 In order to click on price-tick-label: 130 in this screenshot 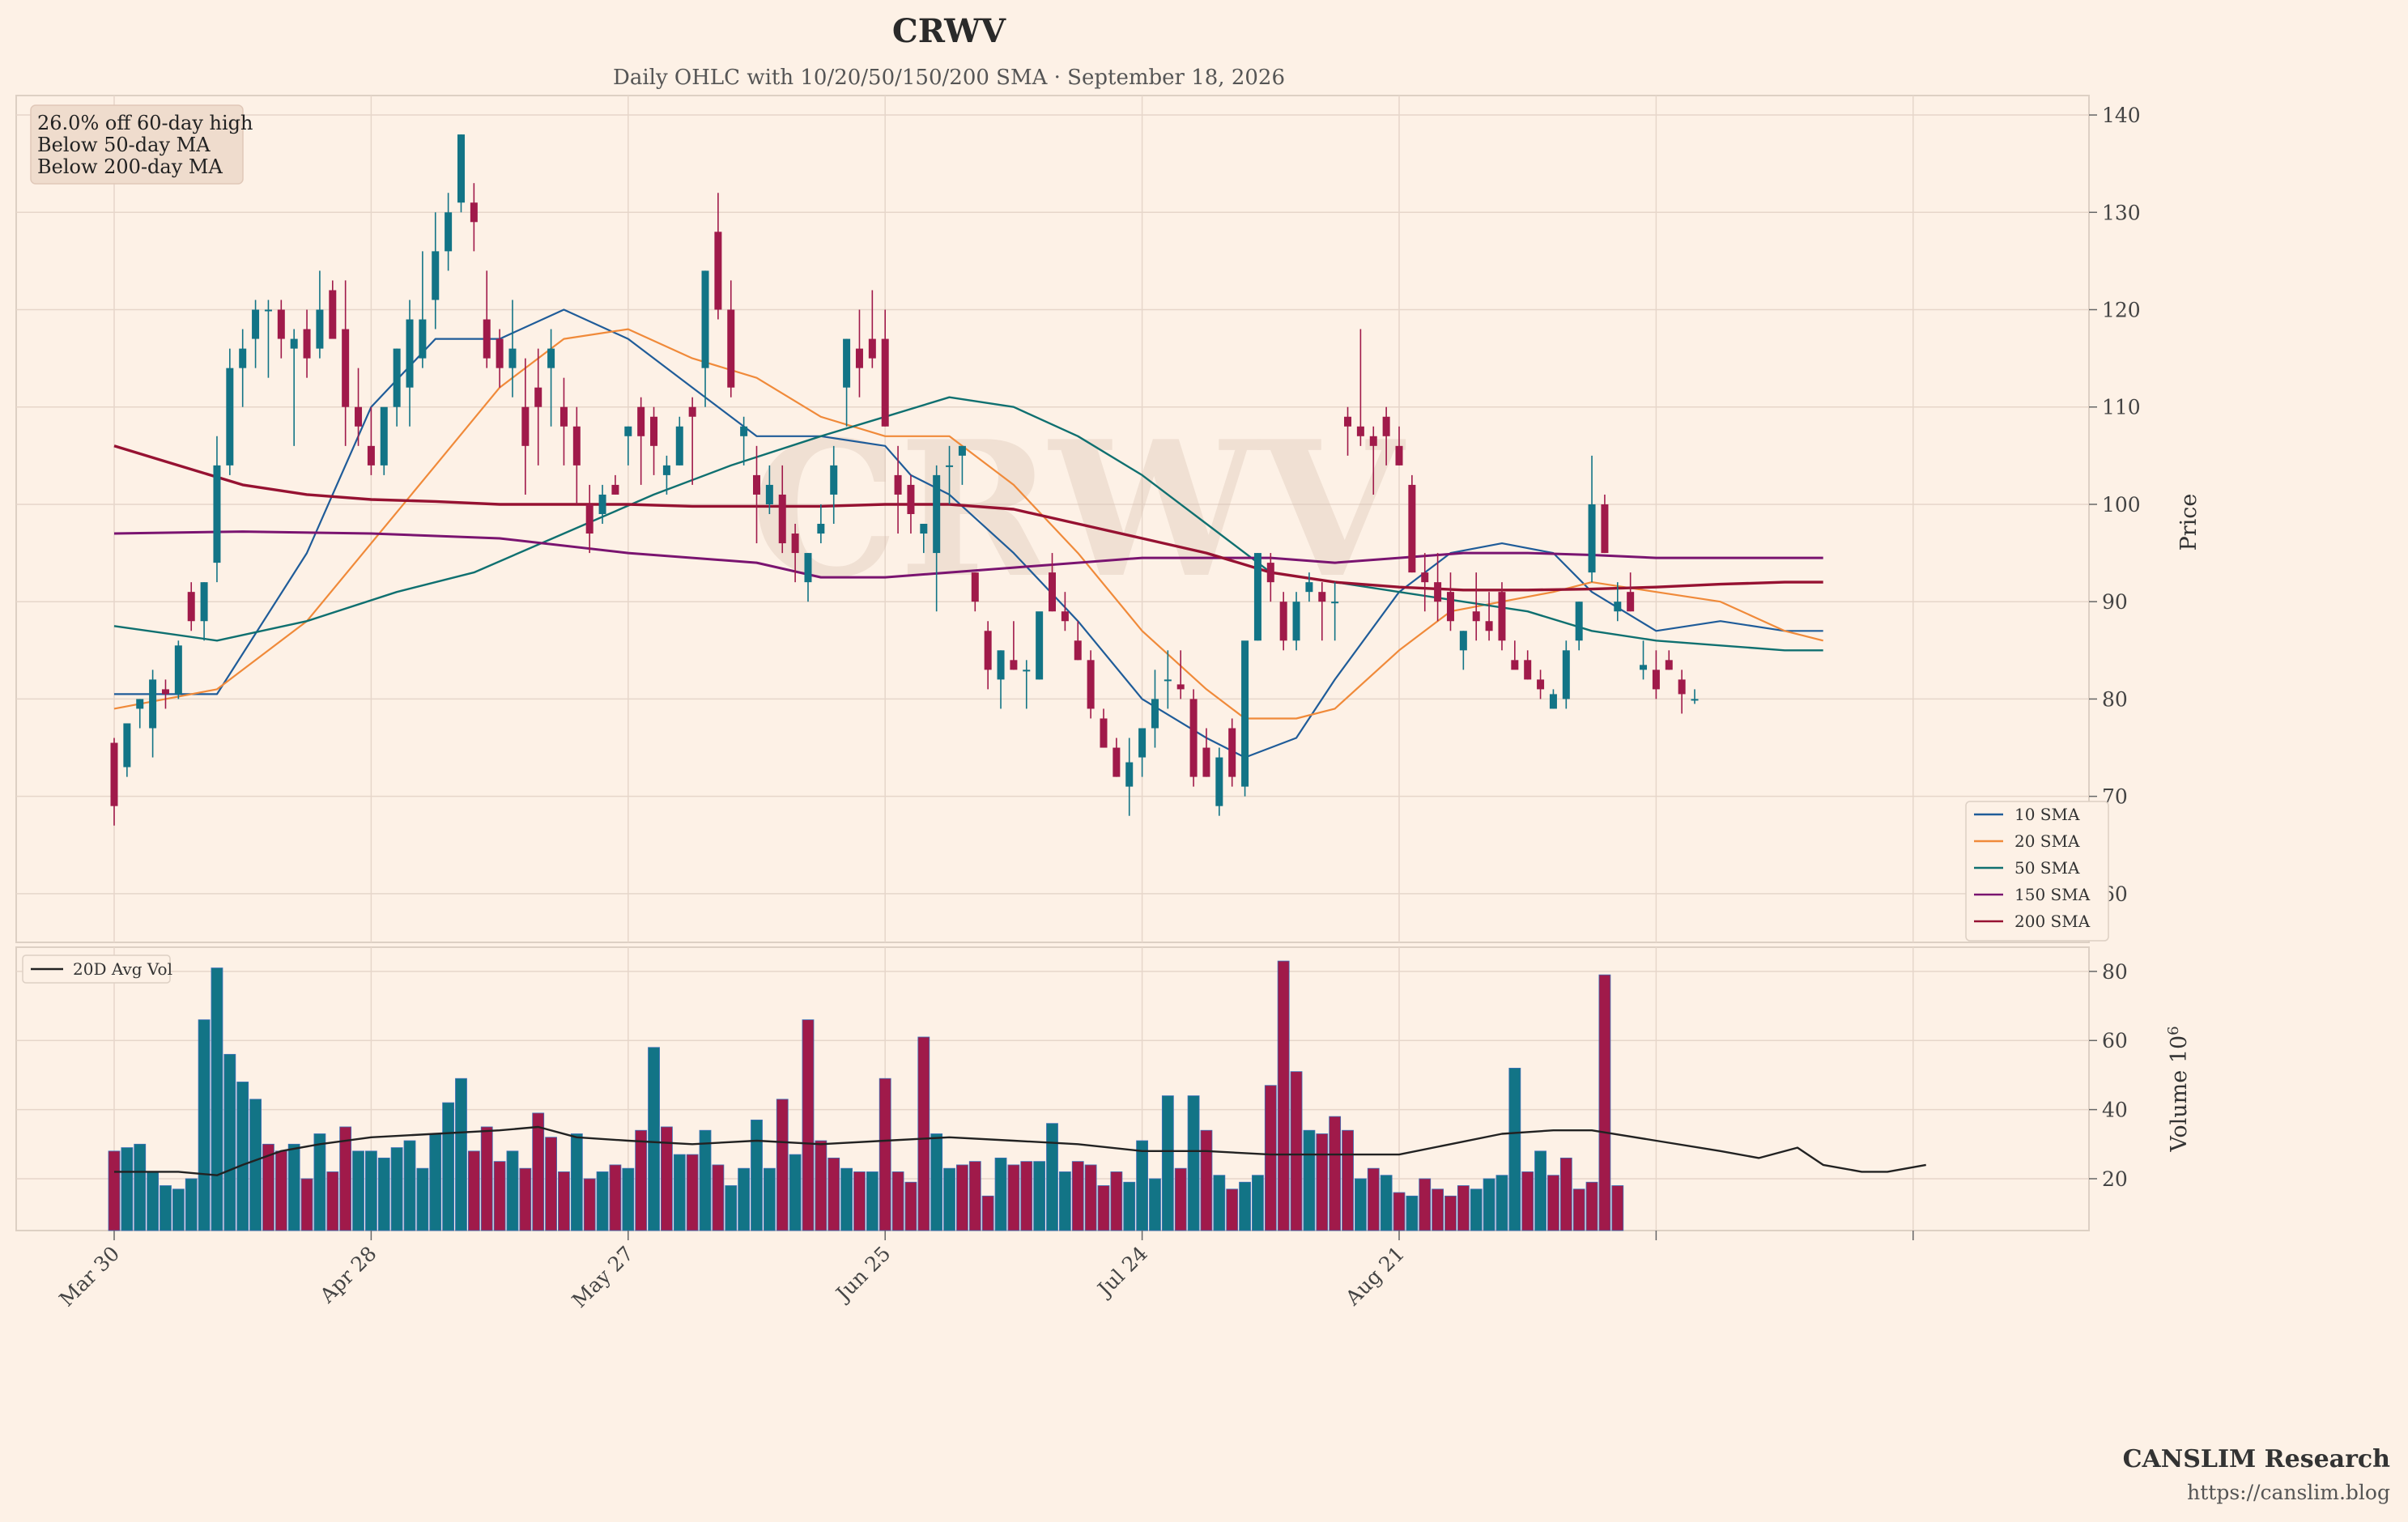, I will do `click(2121, 212)`.